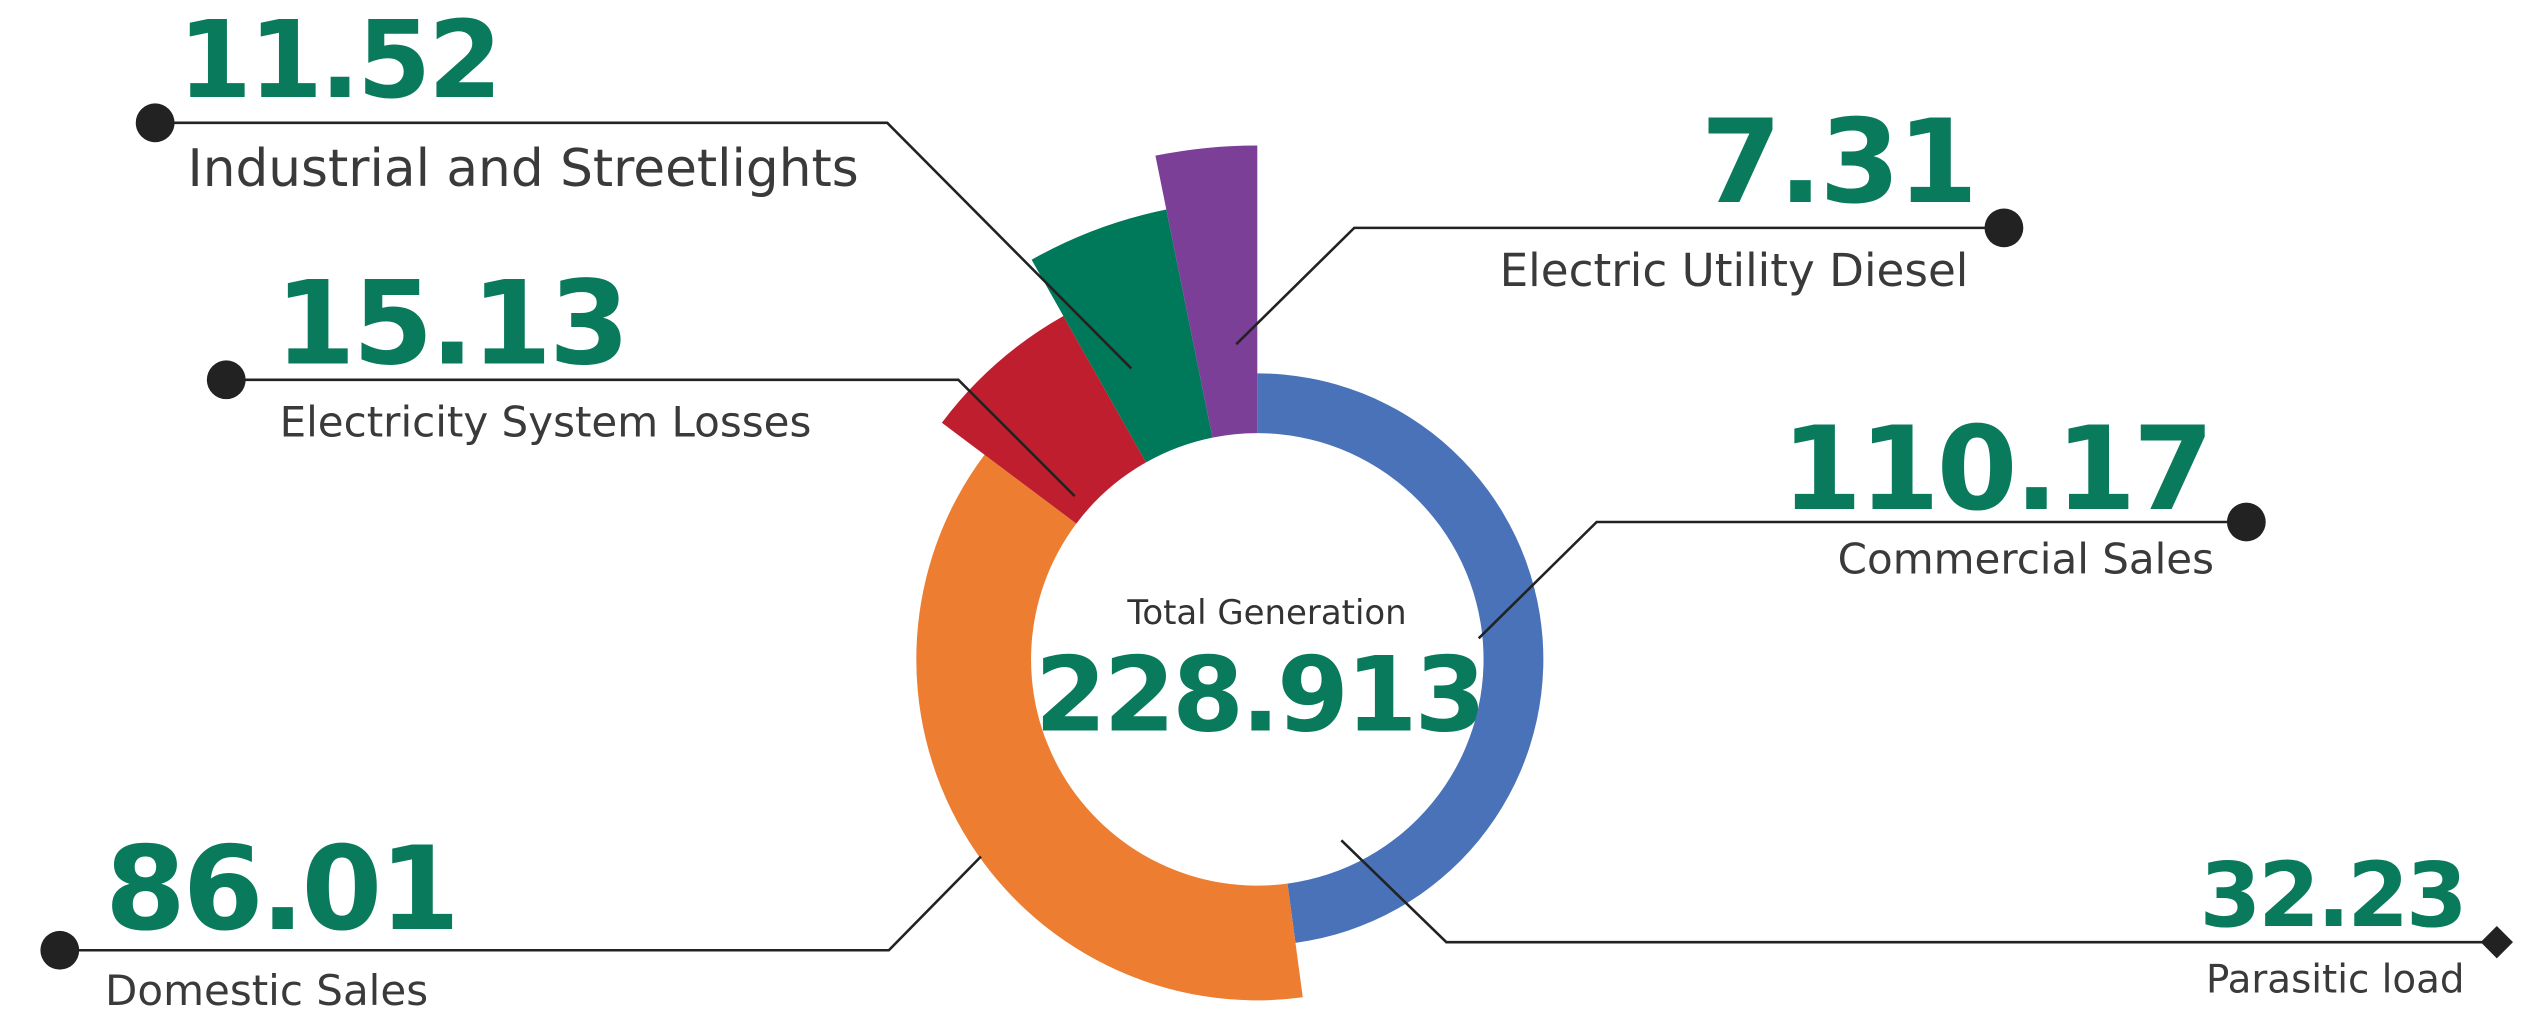 The image size is (2534, 1017). I want to click on leader-diamond, so click(2496, 942).